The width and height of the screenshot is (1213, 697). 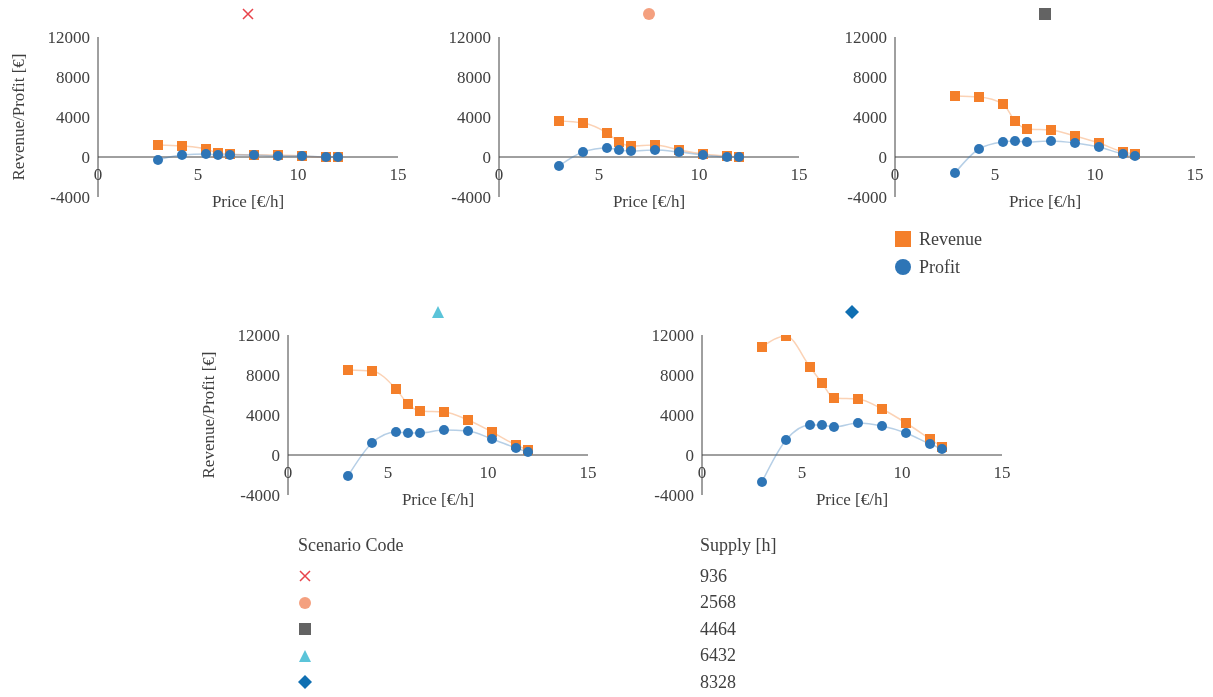 What do you see at coordinates (351, 546) in the screenshot?
I see `text: Scenario Code` at bounding box center [351, 546].